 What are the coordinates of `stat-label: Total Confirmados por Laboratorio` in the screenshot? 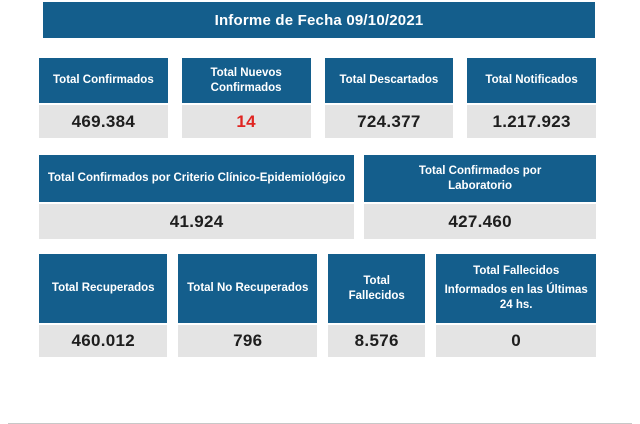 It's located at (480, 178).